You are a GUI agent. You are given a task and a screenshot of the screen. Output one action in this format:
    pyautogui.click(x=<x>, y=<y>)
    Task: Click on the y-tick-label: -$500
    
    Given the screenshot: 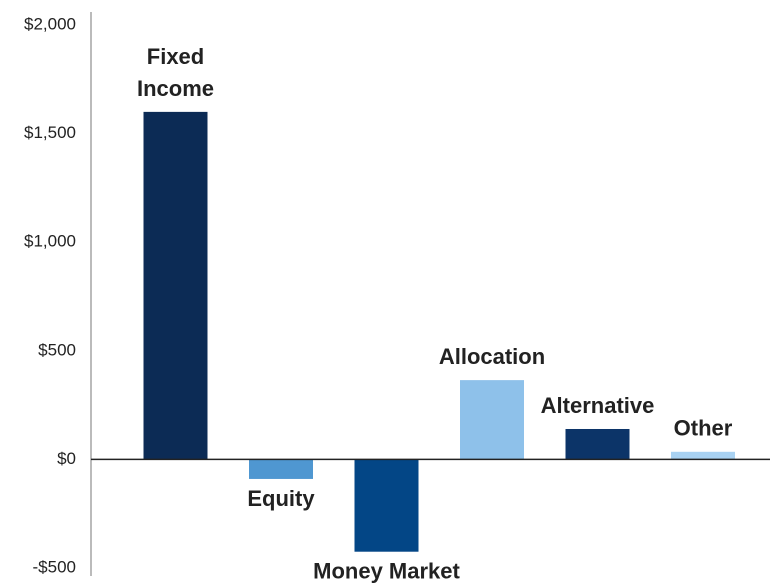 What is the action you would take?
    pyautogui.click(x=54, y=566)
    